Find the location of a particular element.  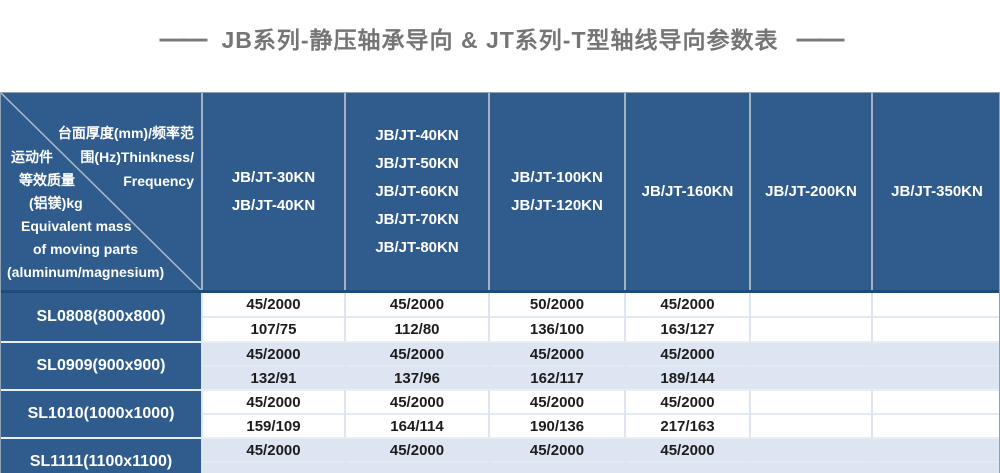

corner-line: (aluminum/magnesium) is located at coordinates (86, 272).